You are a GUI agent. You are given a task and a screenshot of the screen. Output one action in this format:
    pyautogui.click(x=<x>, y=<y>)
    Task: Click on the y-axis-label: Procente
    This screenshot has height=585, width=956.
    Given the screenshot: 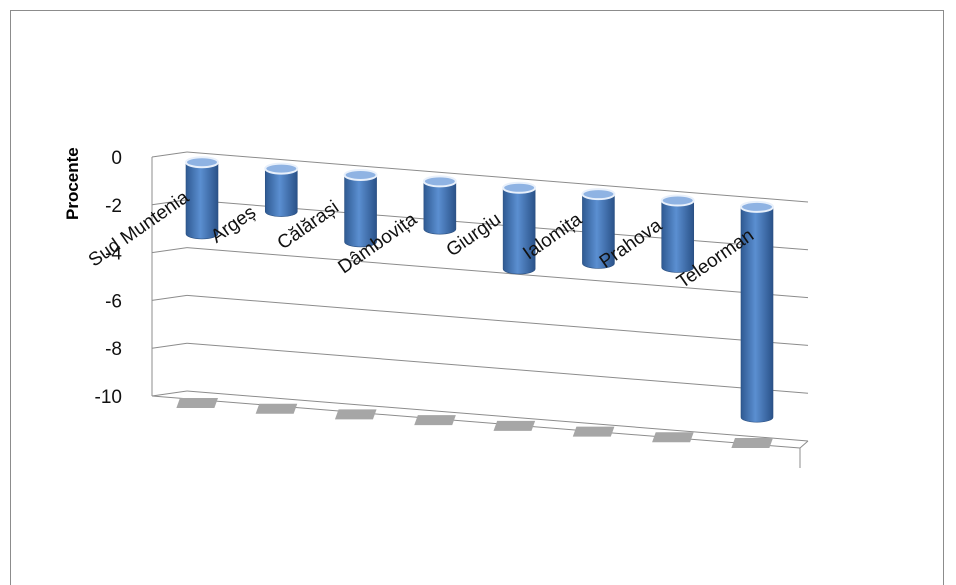 What is the action you would take?
    pyautogui.click(x=72, y=183)
    